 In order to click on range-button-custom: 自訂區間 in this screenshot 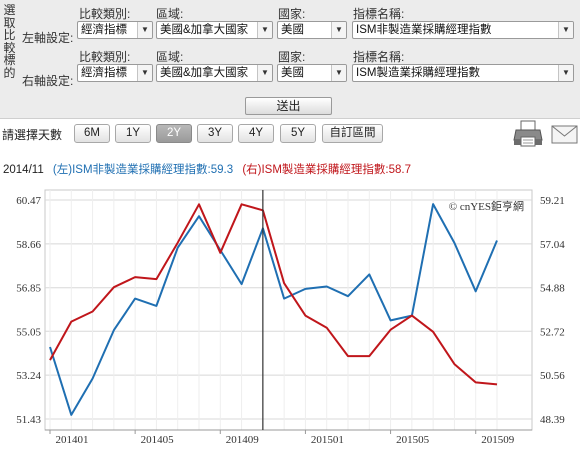, I will do `click(352, 133)`.